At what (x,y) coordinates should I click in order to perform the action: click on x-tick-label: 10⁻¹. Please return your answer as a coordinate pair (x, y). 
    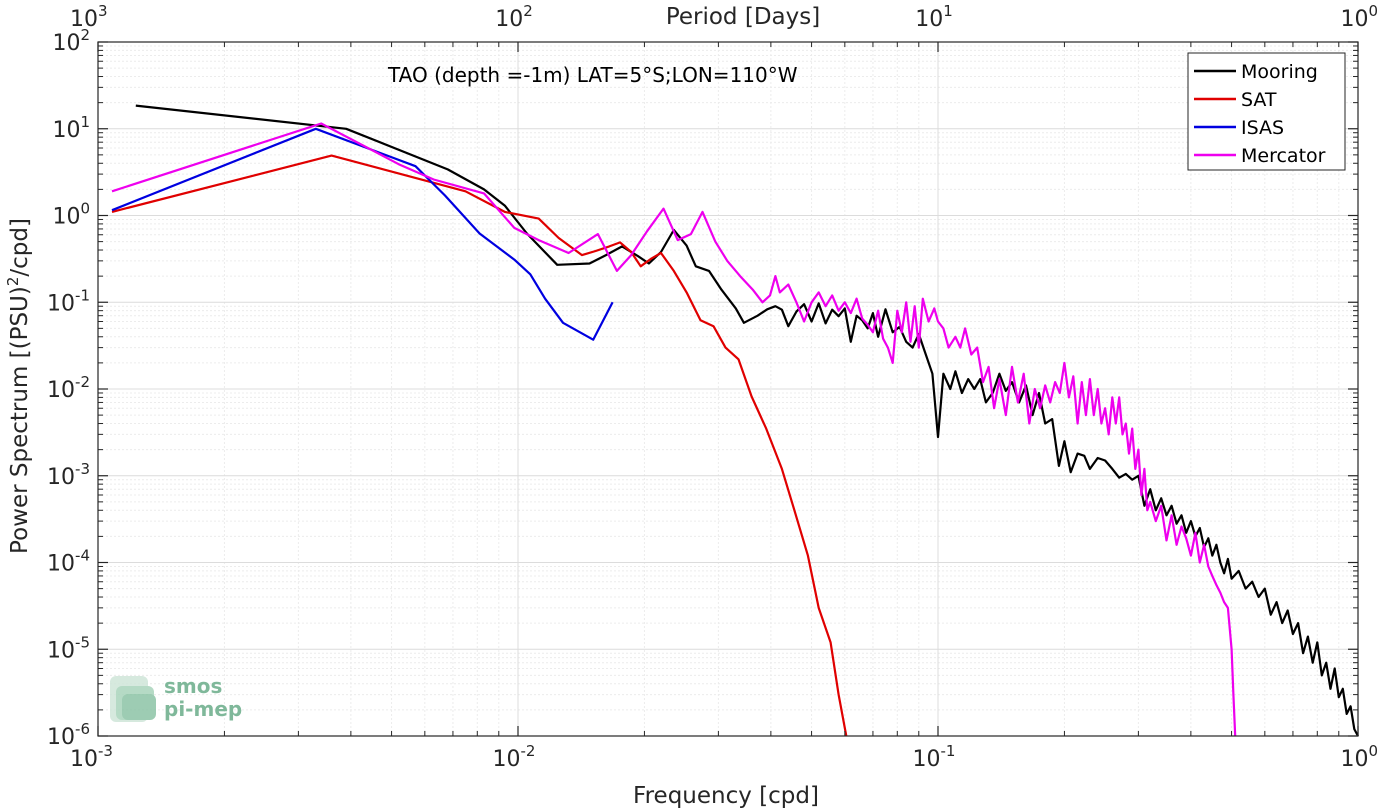
    Looking at the image, I should click on (934, 757).